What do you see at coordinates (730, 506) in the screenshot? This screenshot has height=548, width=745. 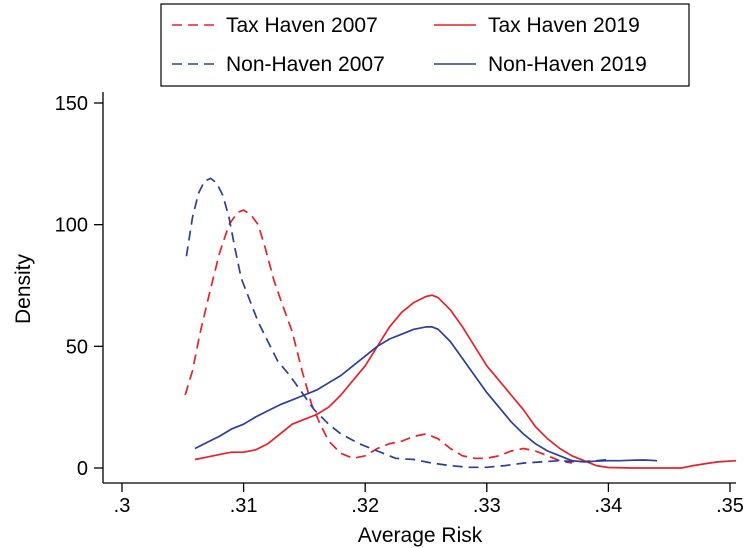 I see `x-tick-label-35: .35` at bounding box center [730, 506].